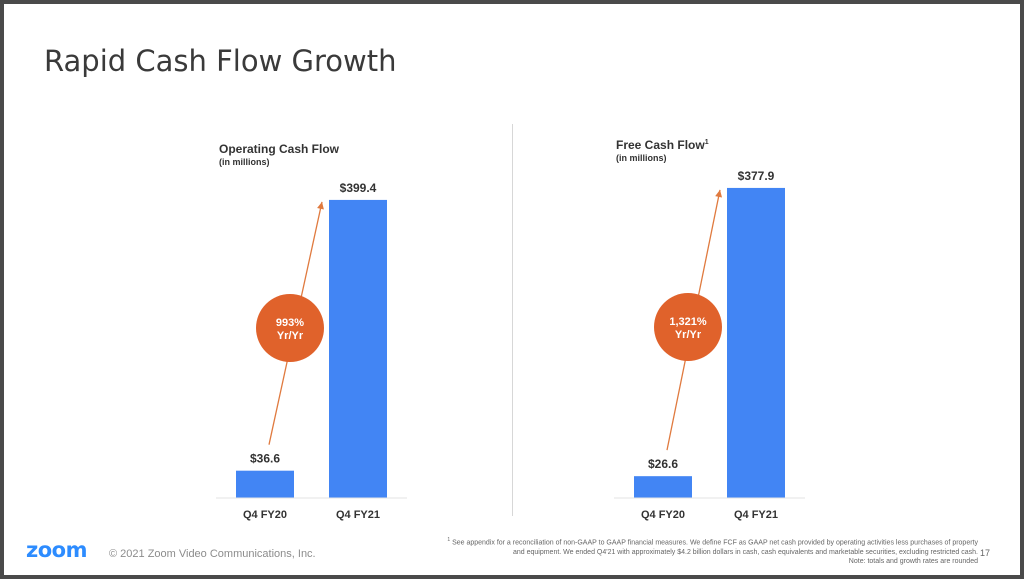 This screenshot has width=1024, height=579. Describe the element at coordinates (756, 176) in the screenshot. I see `data-label: $377.9` at that location.